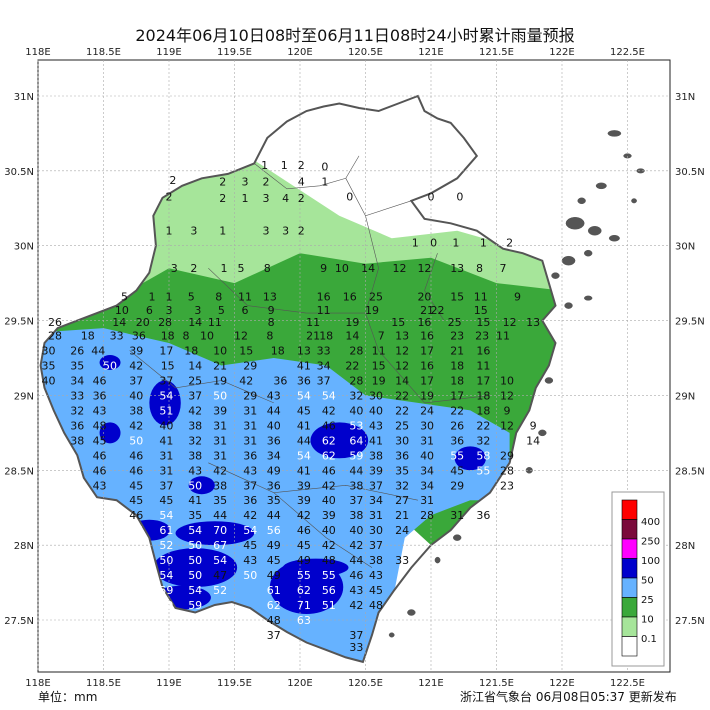  Describe the element at coordinates (193, 268) in the screenshot. I see `station-value: 2` at that location.